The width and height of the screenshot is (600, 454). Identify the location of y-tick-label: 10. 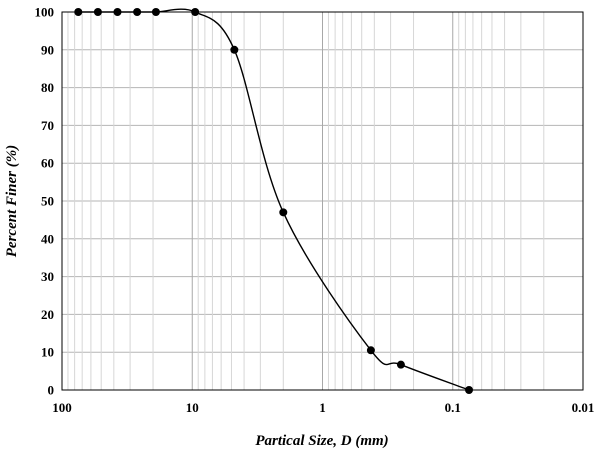
(47, 352).